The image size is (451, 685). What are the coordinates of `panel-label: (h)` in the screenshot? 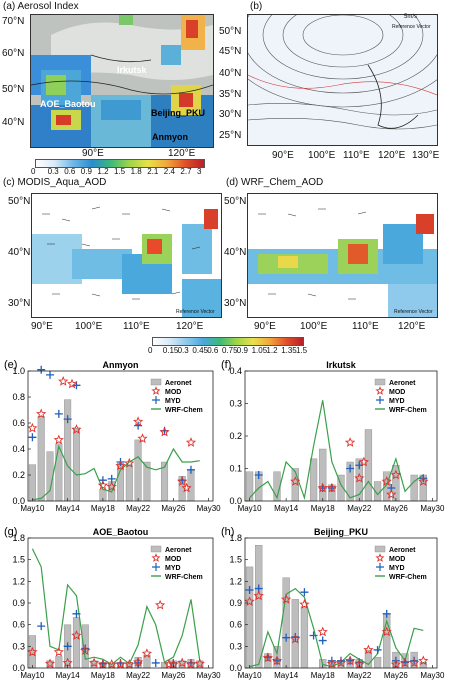 It's located at (227, 532).